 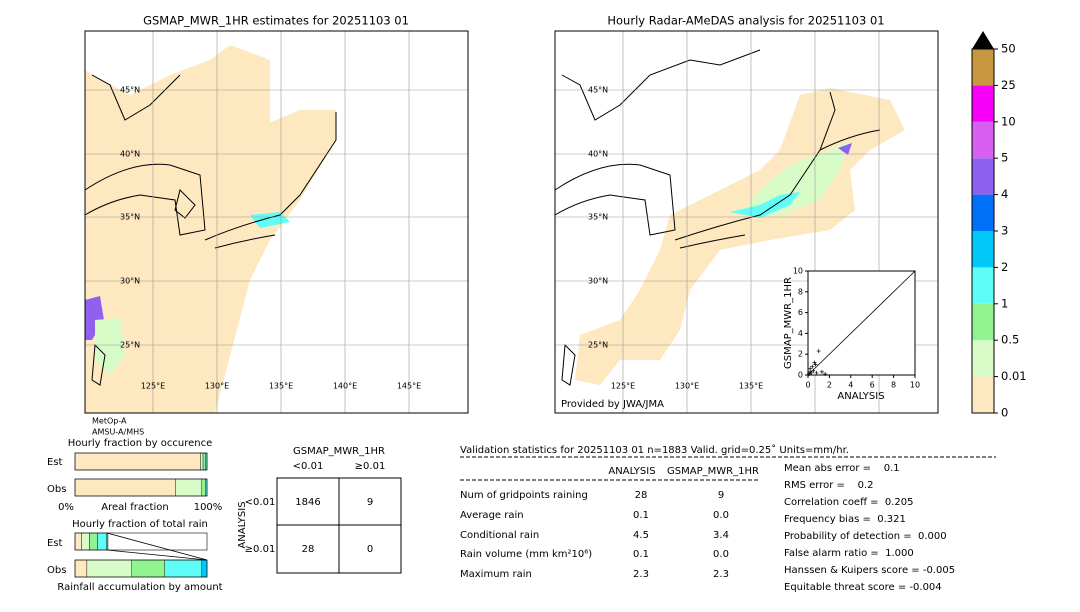 I want to click on row-label: Maximum rain, so click(x=496, y=574).